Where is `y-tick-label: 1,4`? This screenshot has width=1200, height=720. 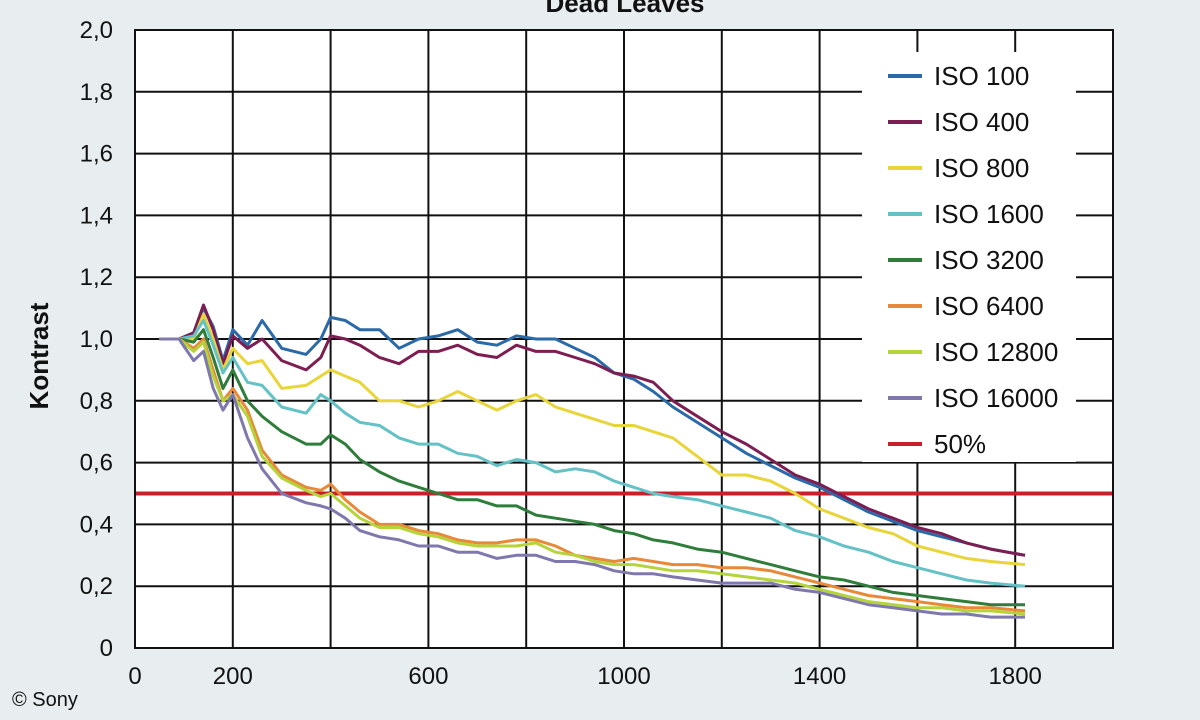
y-tick-label: 1,4 is located at coordinates (96, 215).